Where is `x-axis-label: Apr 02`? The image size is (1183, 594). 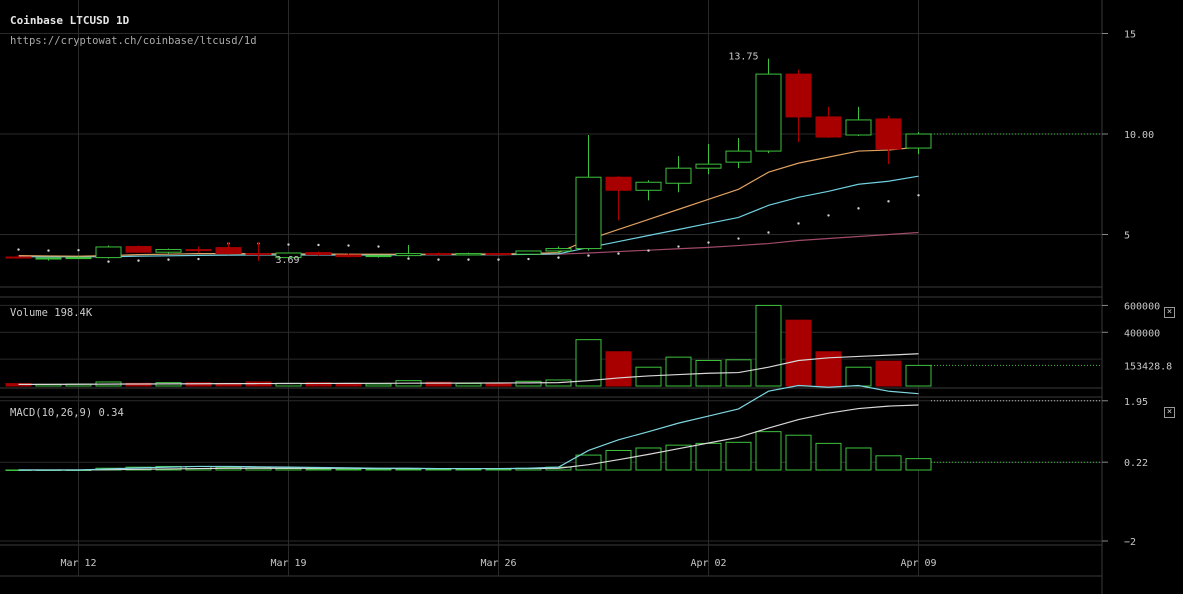
x-axis-label: Apr 02 is located at coordinates (708, 563).